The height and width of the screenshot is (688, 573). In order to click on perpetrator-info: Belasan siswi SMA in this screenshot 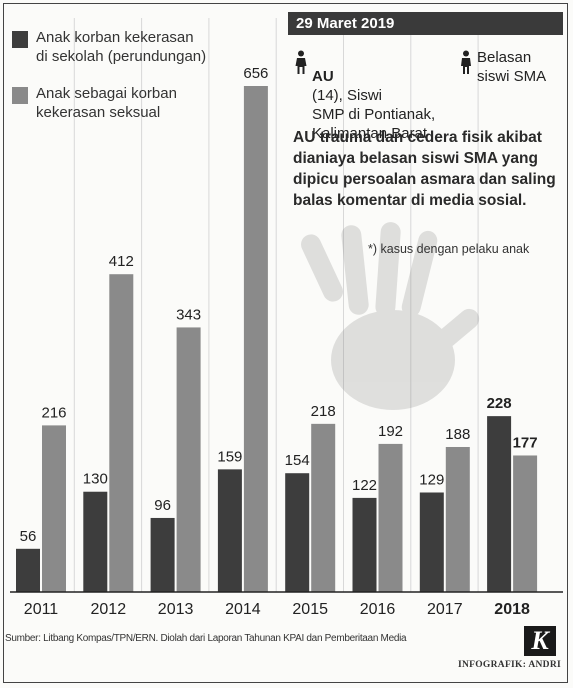, I will do `click(503, 67)`.